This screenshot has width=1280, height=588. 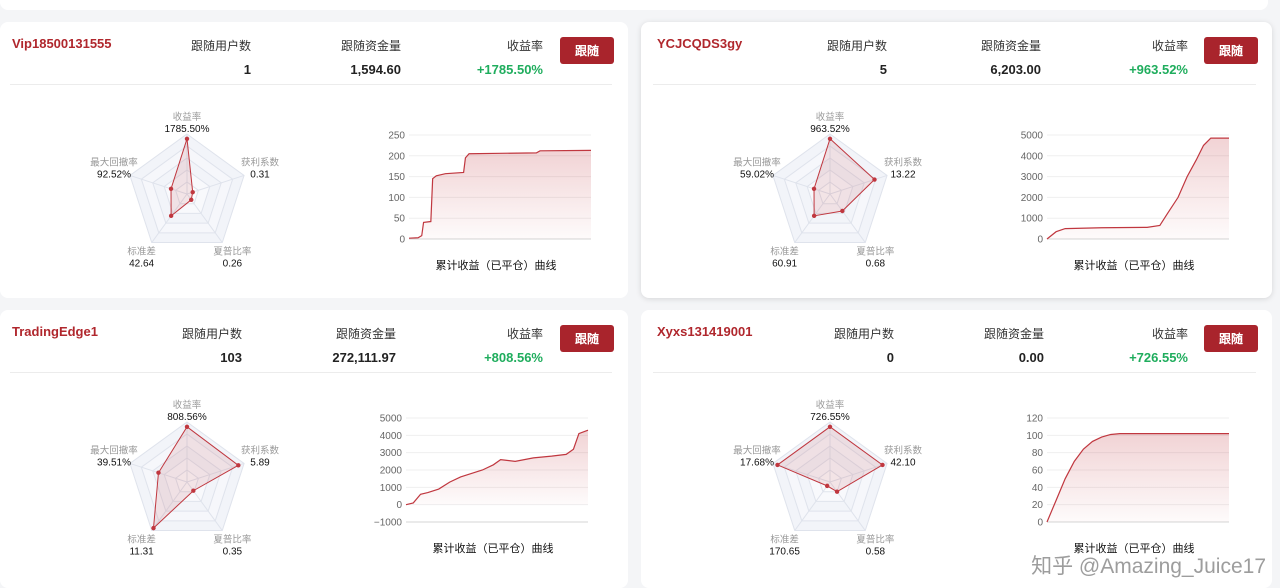 What do you see at coordinates (233, 552) in the screenshot?
I see `radar-axis-value: 0.35` at bounding box center [233, 552].